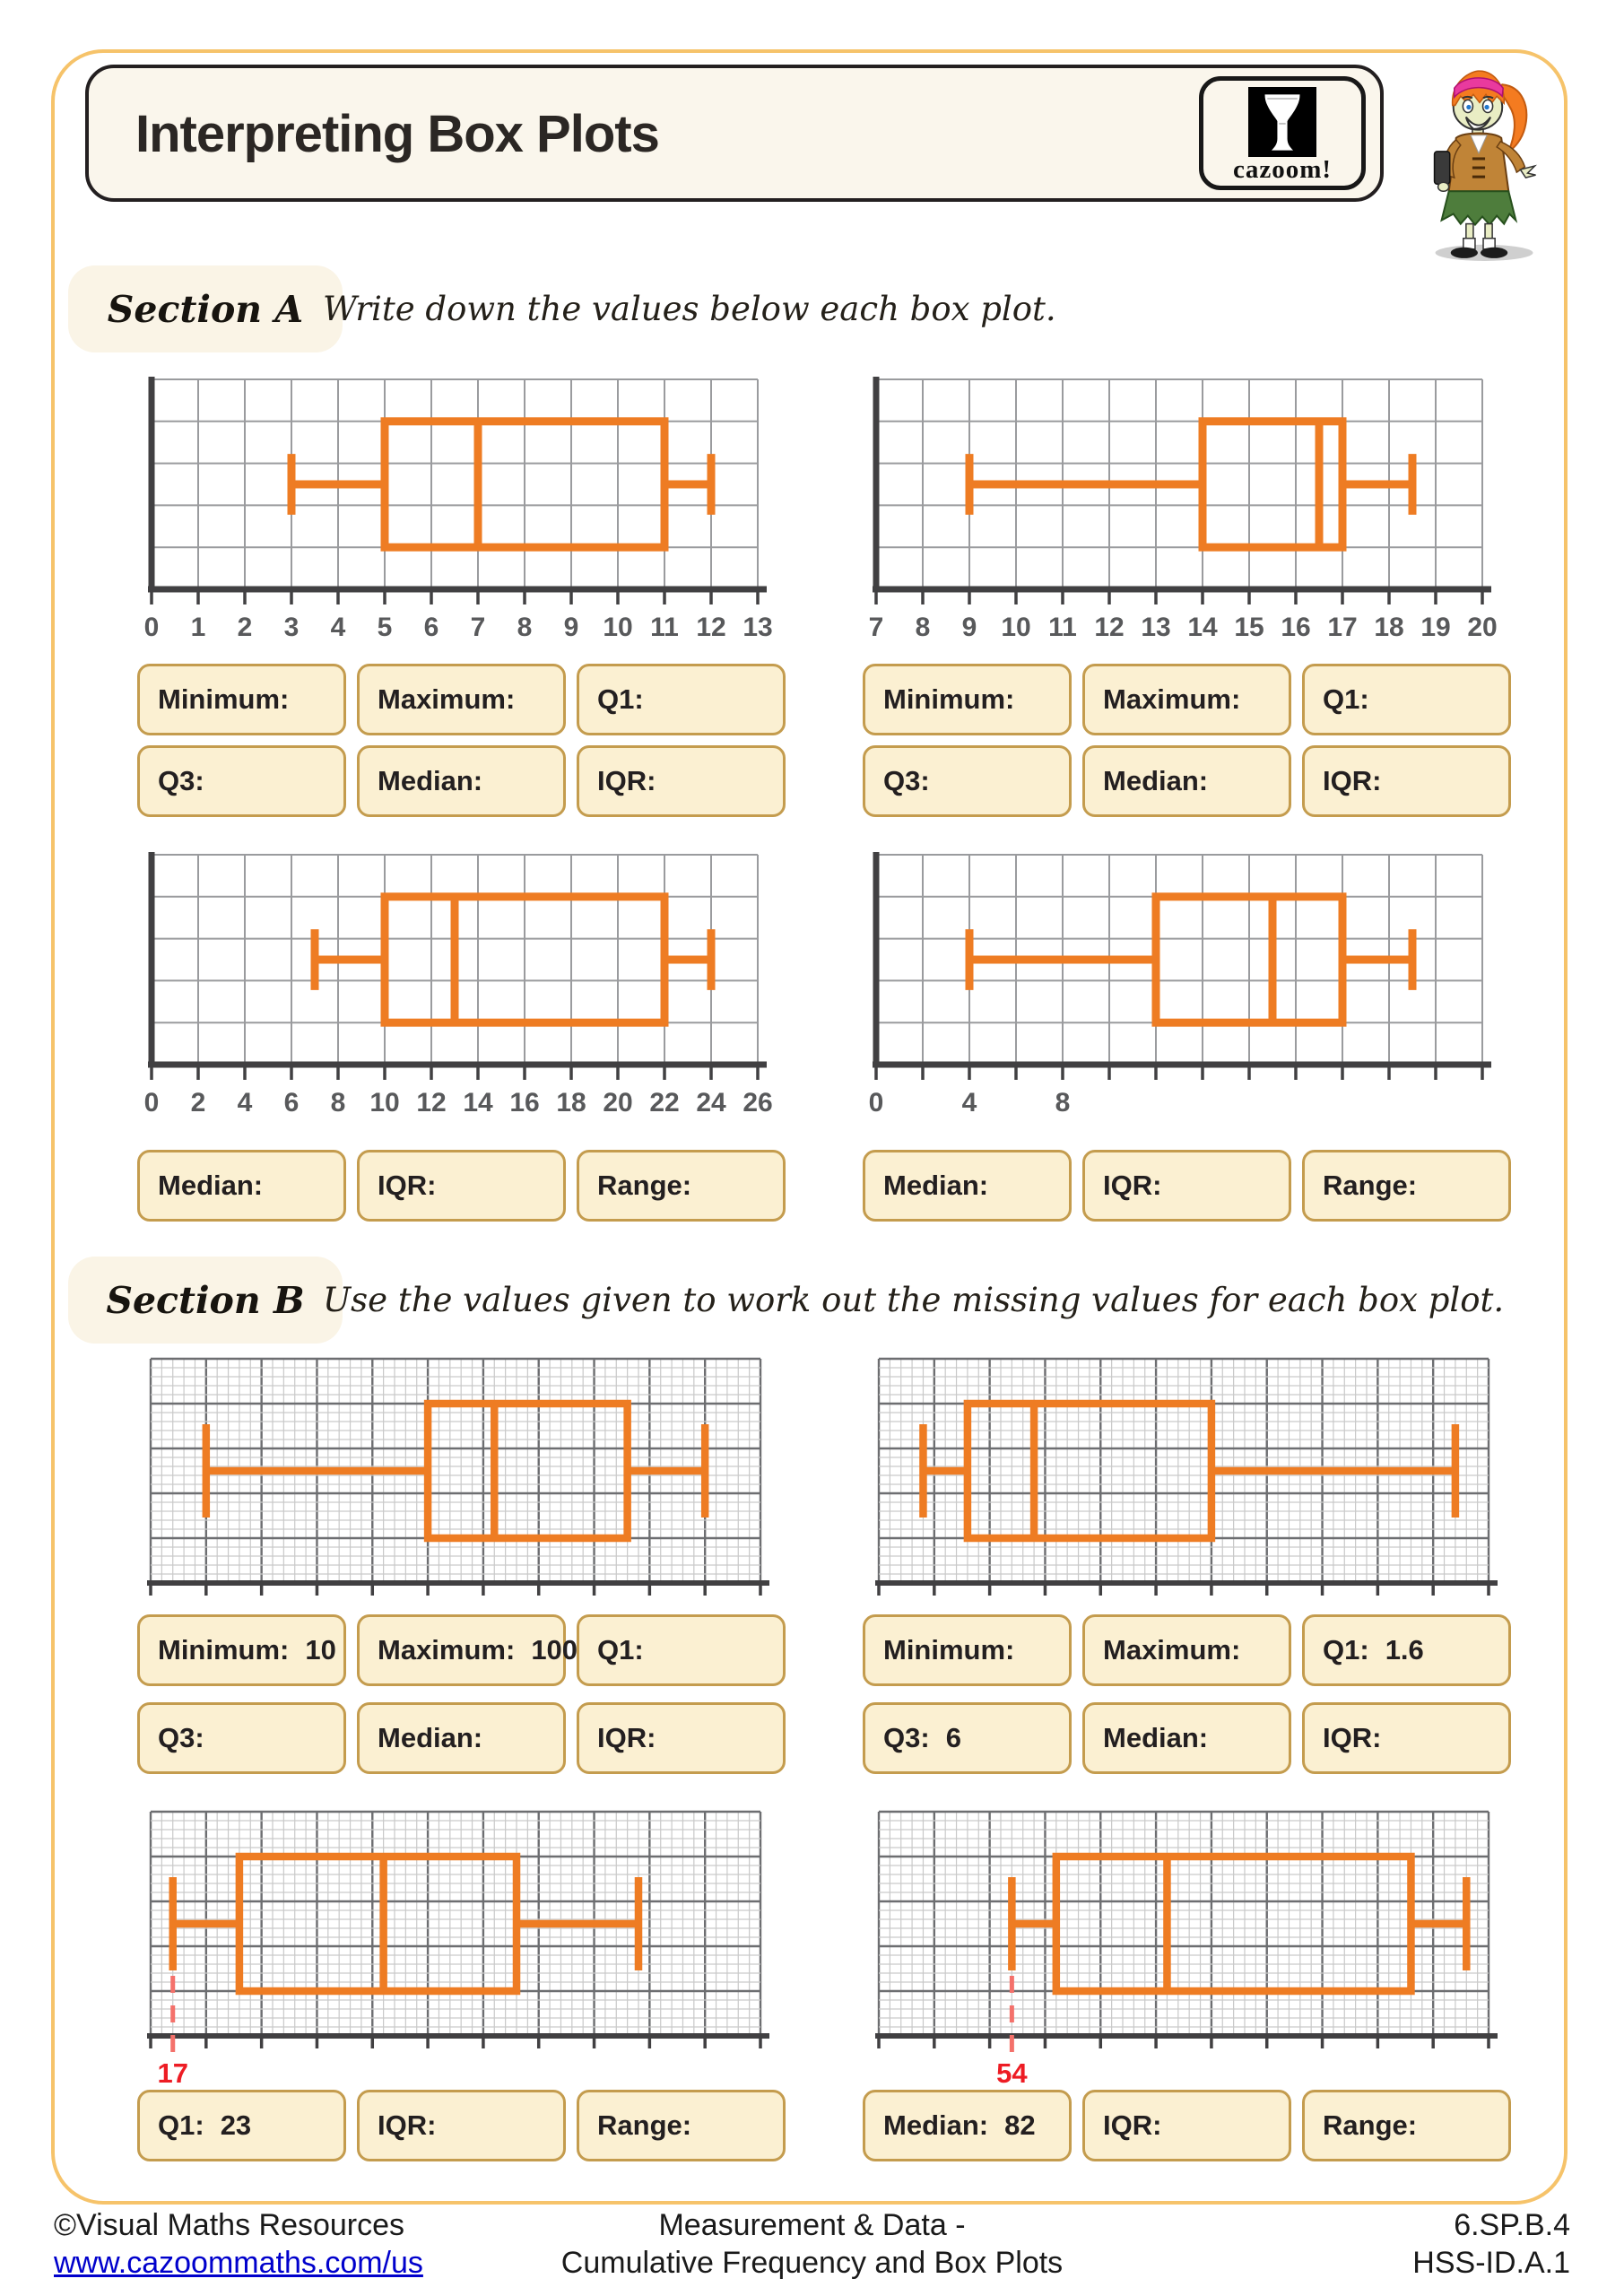 The height and width of the screenshot is (2296, 1624). I want to click on answer-value: 6, so click(953, 1737).